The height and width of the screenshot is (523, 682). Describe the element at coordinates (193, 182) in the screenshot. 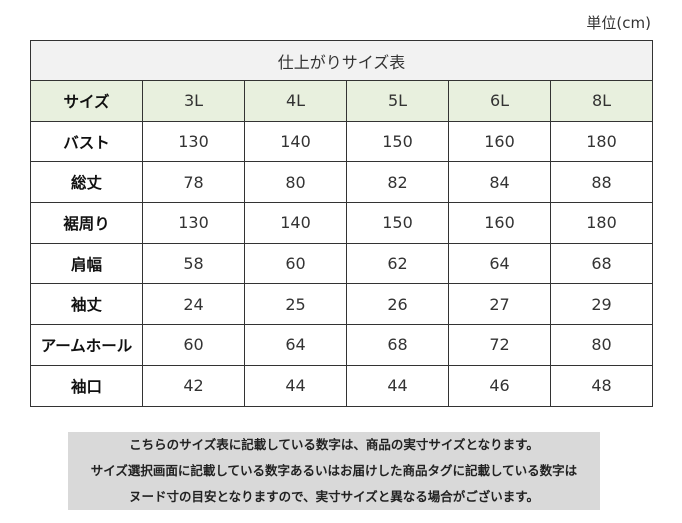

I see `table-cell: 78` at that location.